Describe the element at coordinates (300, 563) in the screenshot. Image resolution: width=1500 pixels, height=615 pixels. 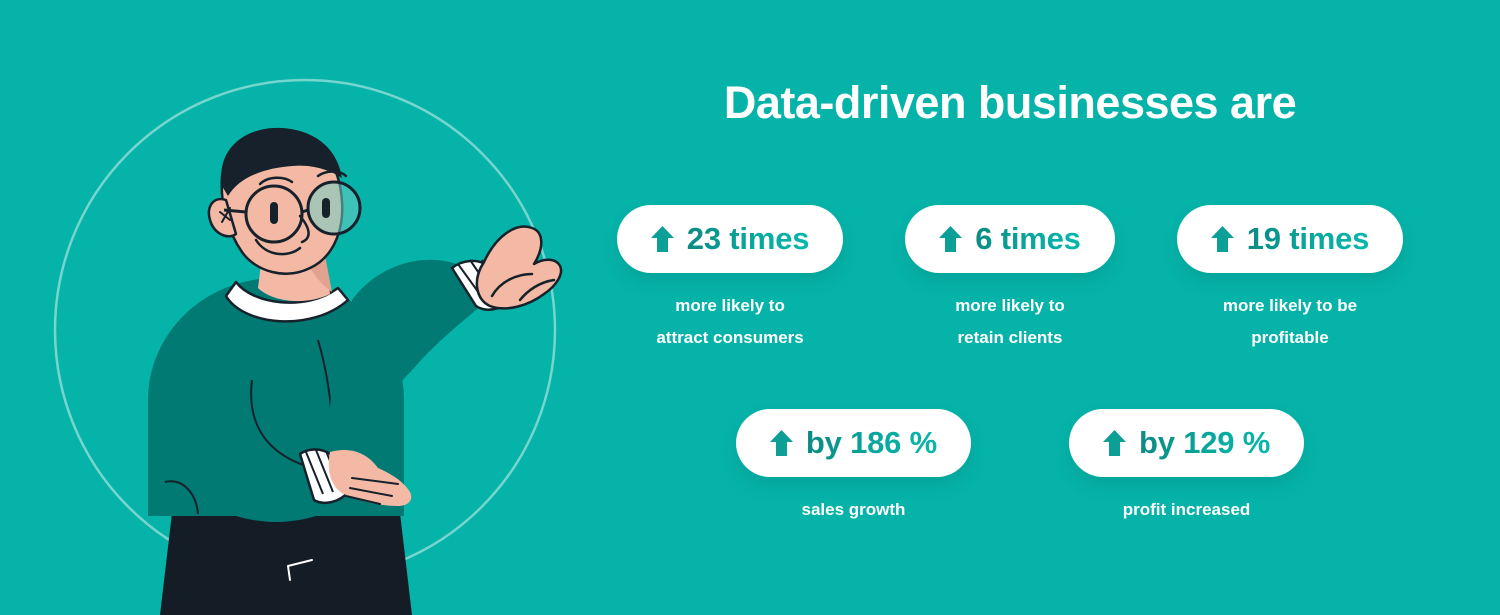
I see `pants-pocket-line` at that location.